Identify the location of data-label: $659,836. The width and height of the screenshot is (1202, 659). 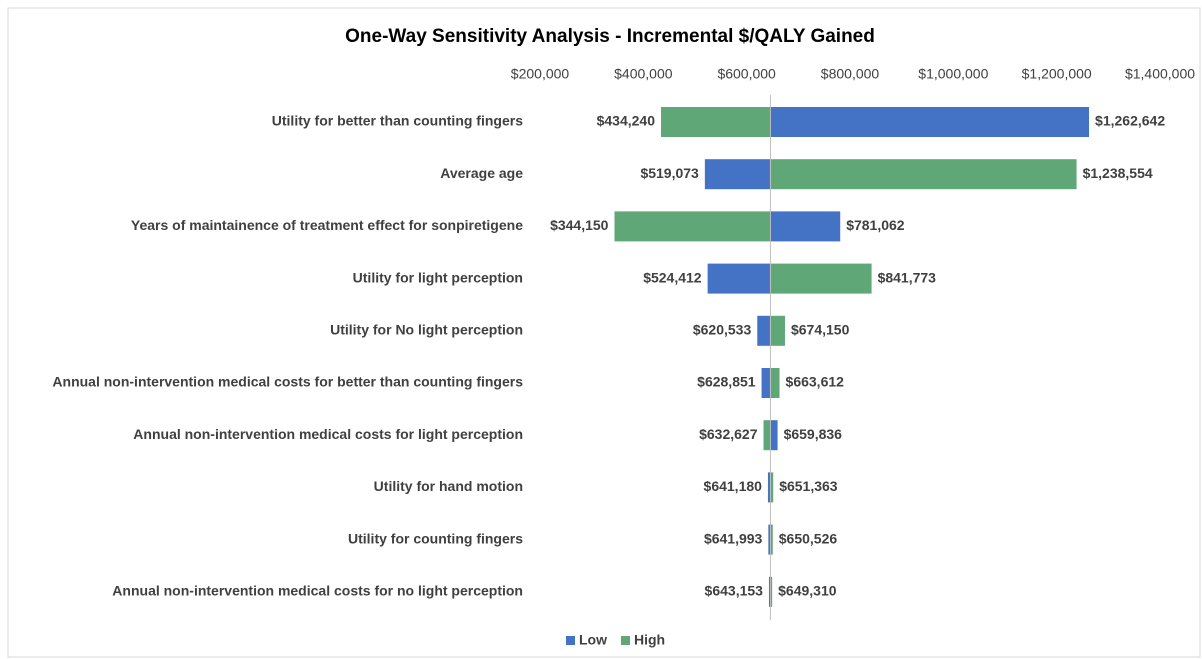
(813, 434).